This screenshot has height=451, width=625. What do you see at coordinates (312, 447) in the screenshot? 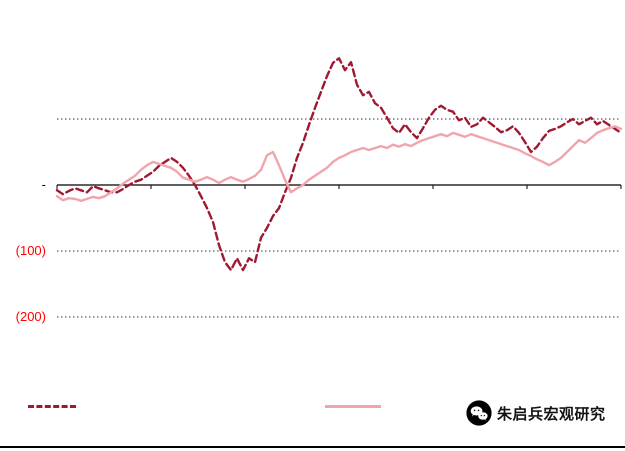
I see `footer-divider` at bounding box center [312, 447].